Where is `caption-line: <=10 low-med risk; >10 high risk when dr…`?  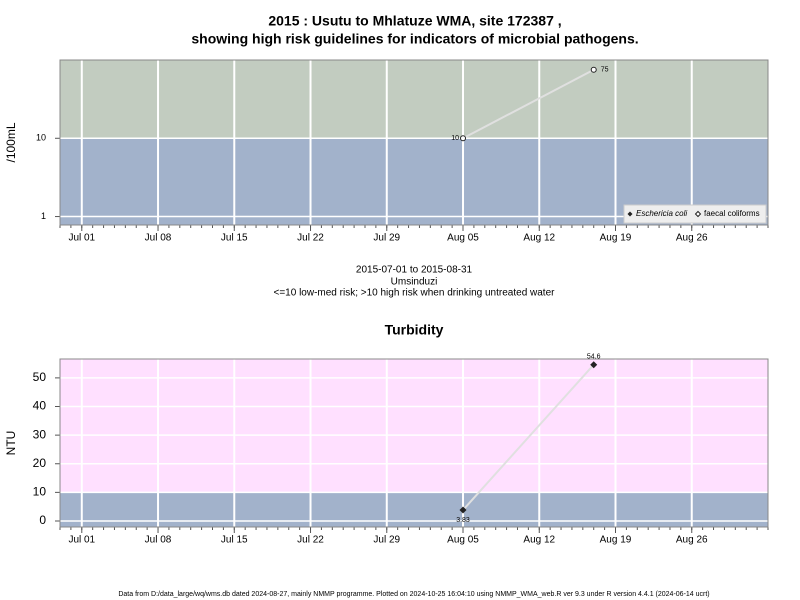 caption-line: <=10 low-med risk; >10 high risk when dr… is located at coordinates (415, 293).